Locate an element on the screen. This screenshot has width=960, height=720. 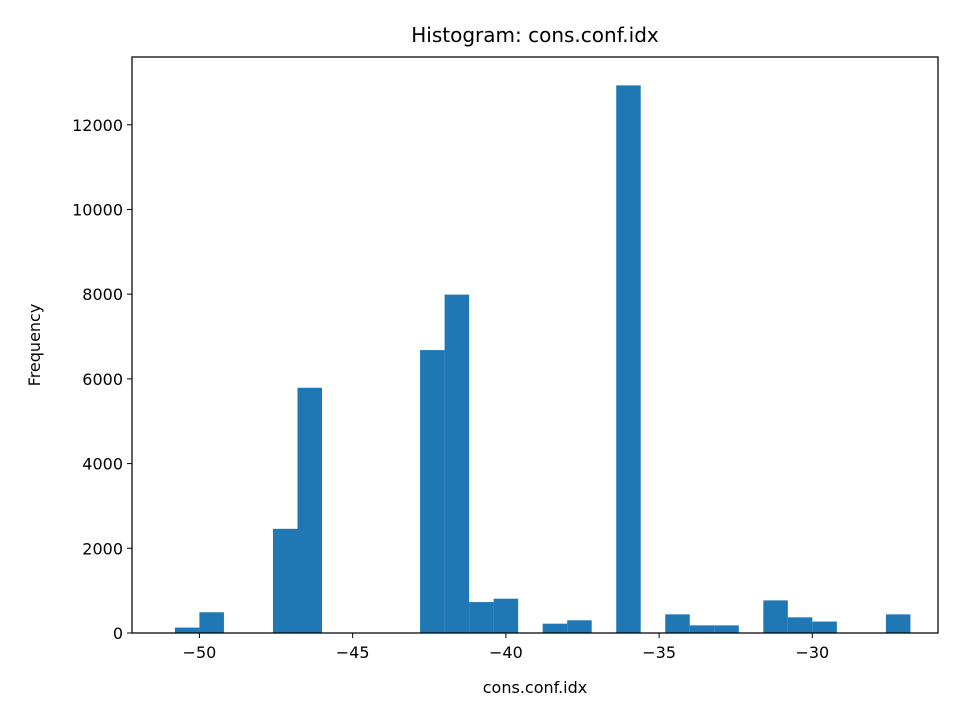
y-tick-label: 6000 is located at coordinates (102, 379).